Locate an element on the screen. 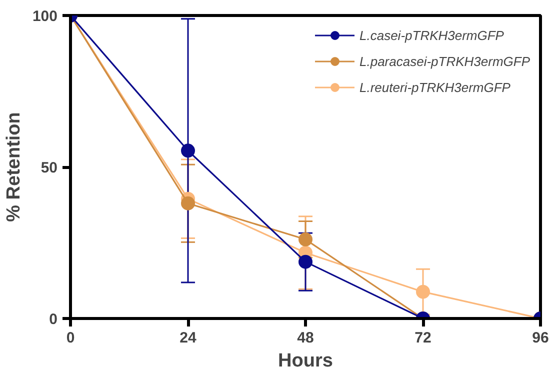 The image size is (550, 374). y-axis-title: % Retention is located at coordinates (13, 167).